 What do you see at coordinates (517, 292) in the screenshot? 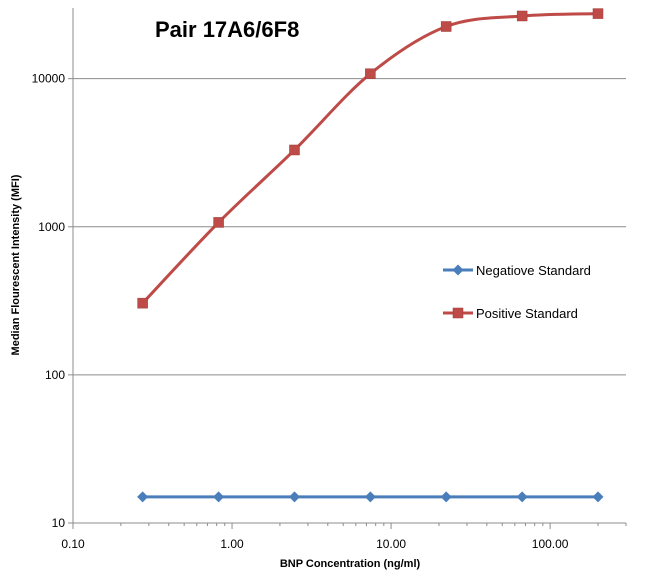
I see `legend: Negatiove Standard Positive Standard` at bounding box center [517, 292].